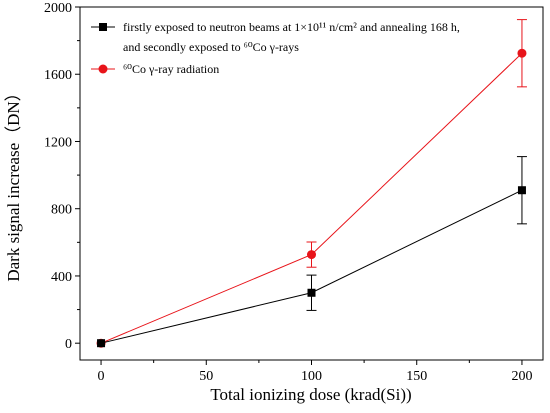  I want to click on y-tick-label-800: 800, so click(61, 210).